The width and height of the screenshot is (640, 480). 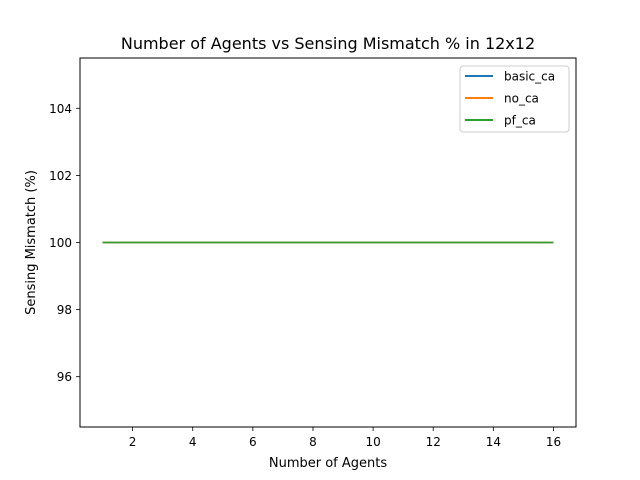 I want to click on y-axis-ticks: 96 98 100 102 104, so click(x=64, y=243).